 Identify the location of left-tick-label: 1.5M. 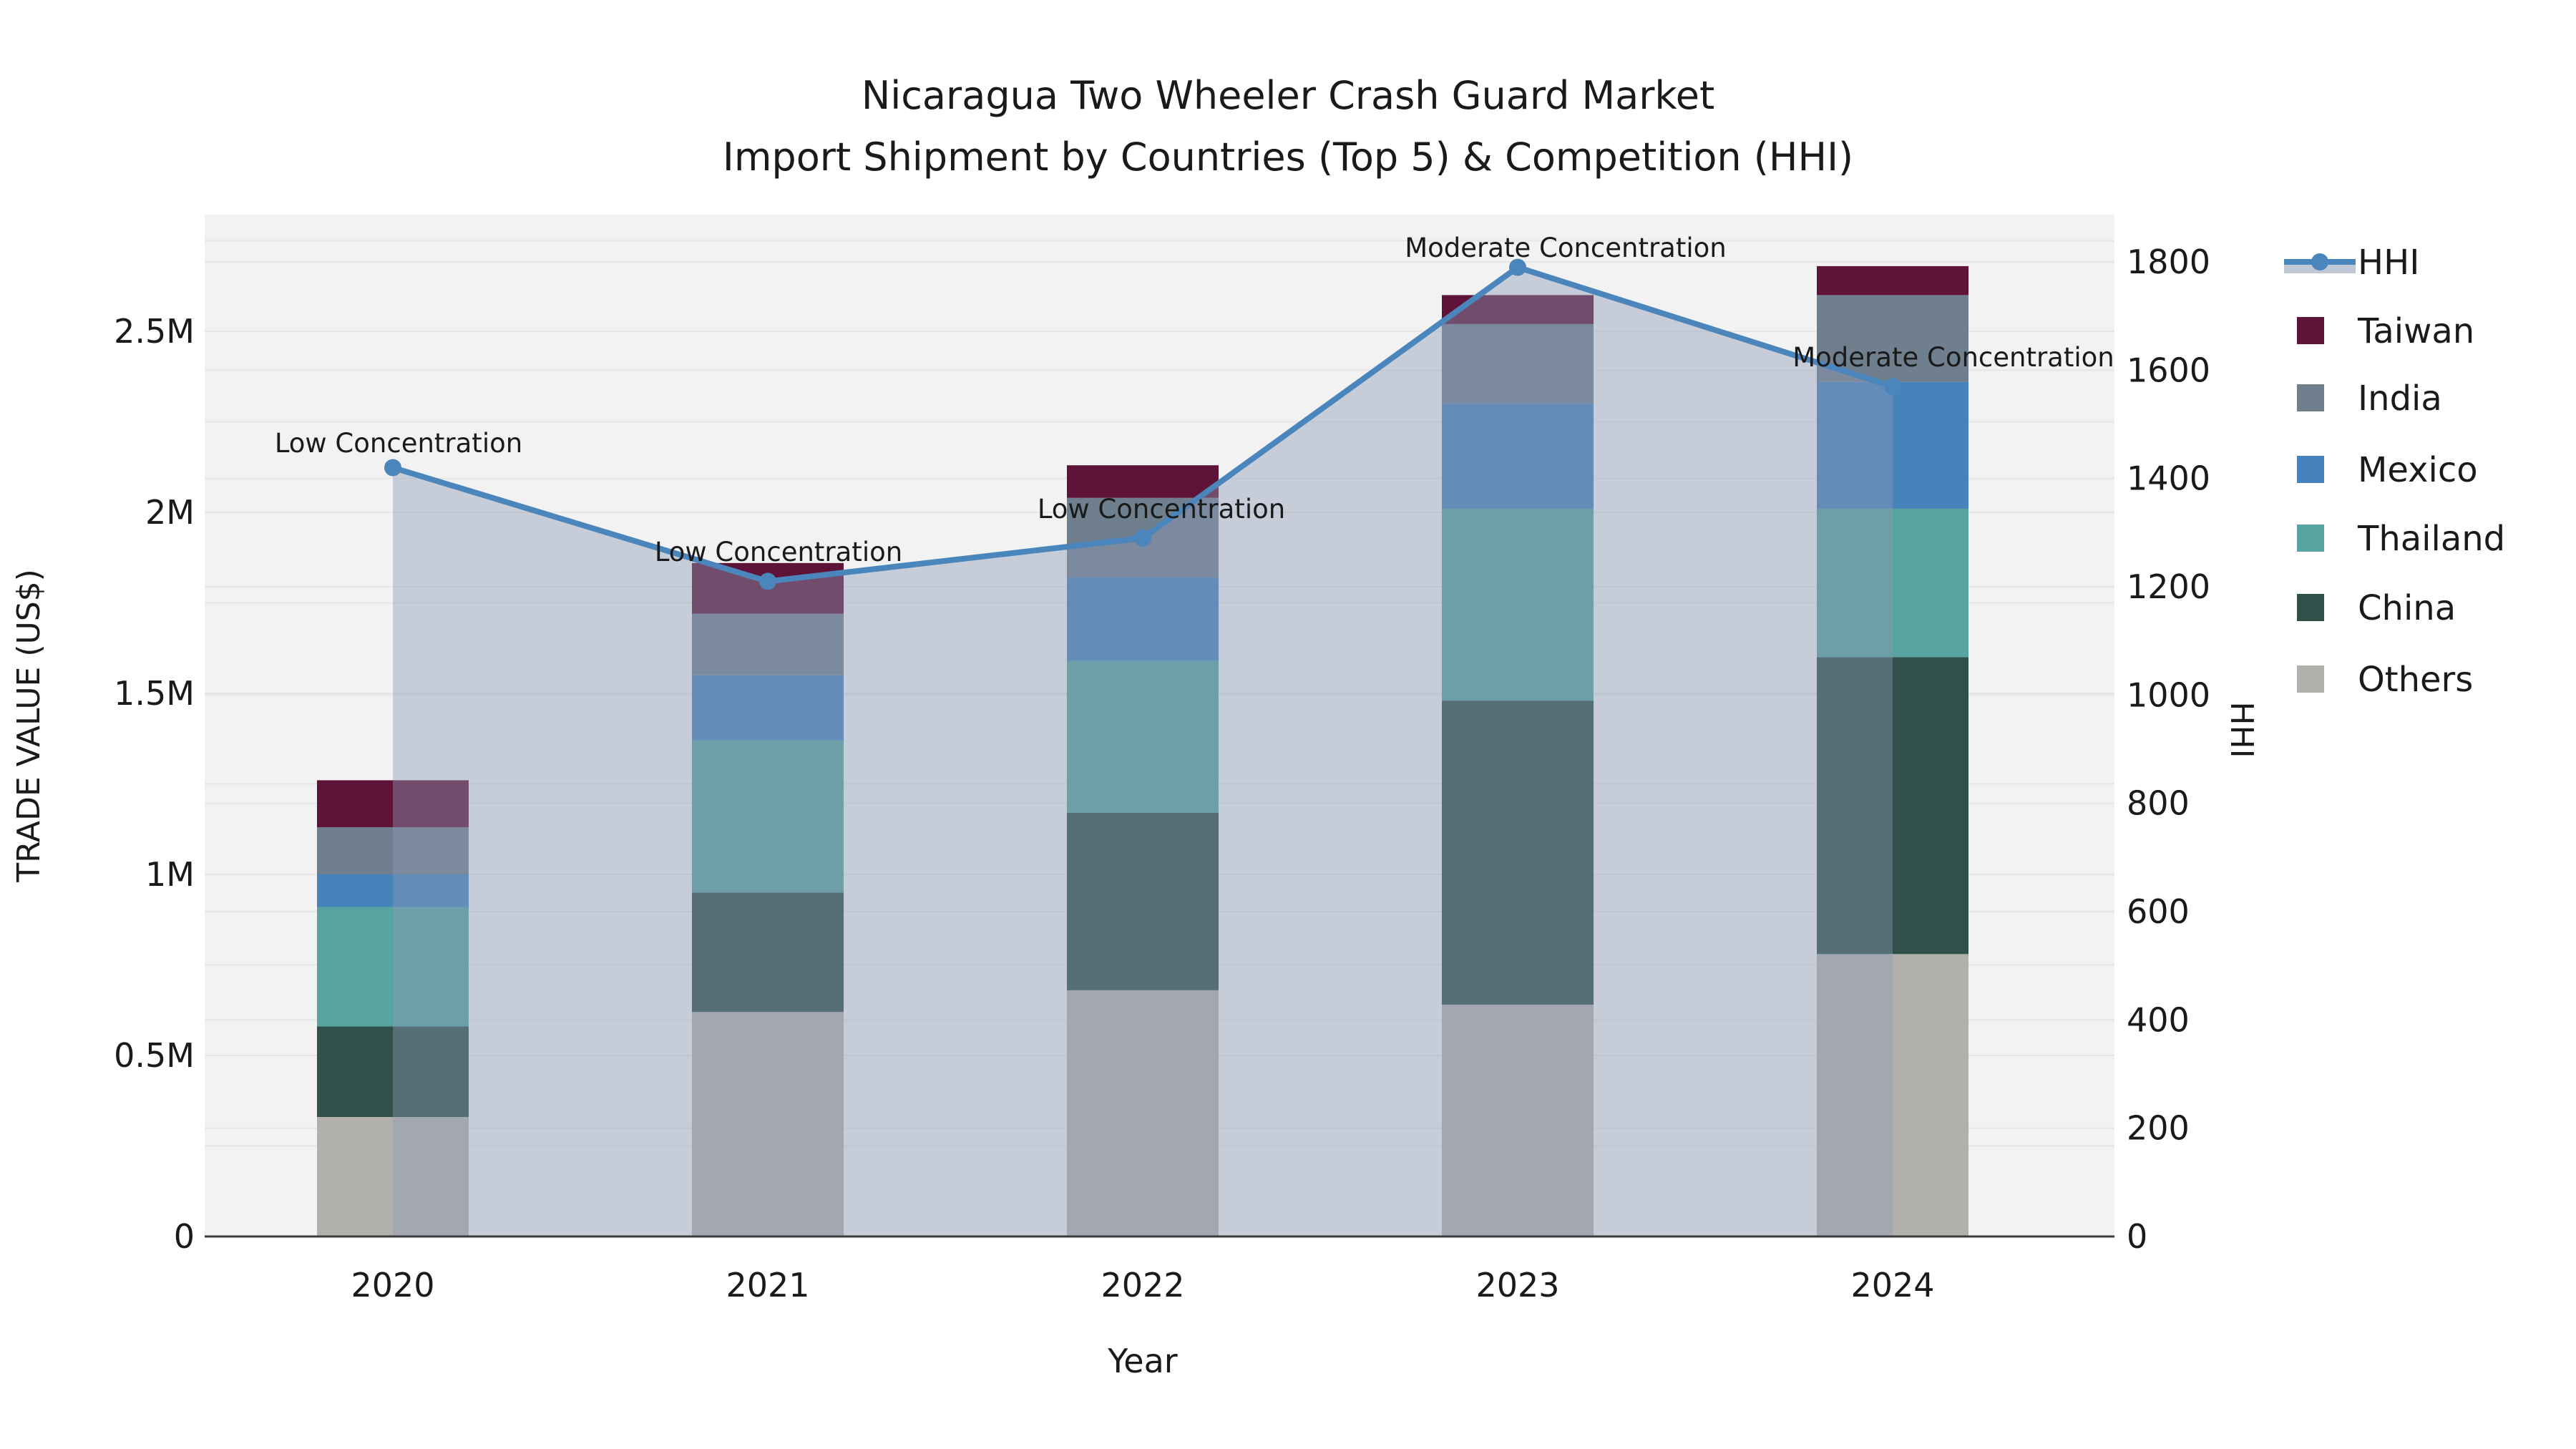
(154, 693).